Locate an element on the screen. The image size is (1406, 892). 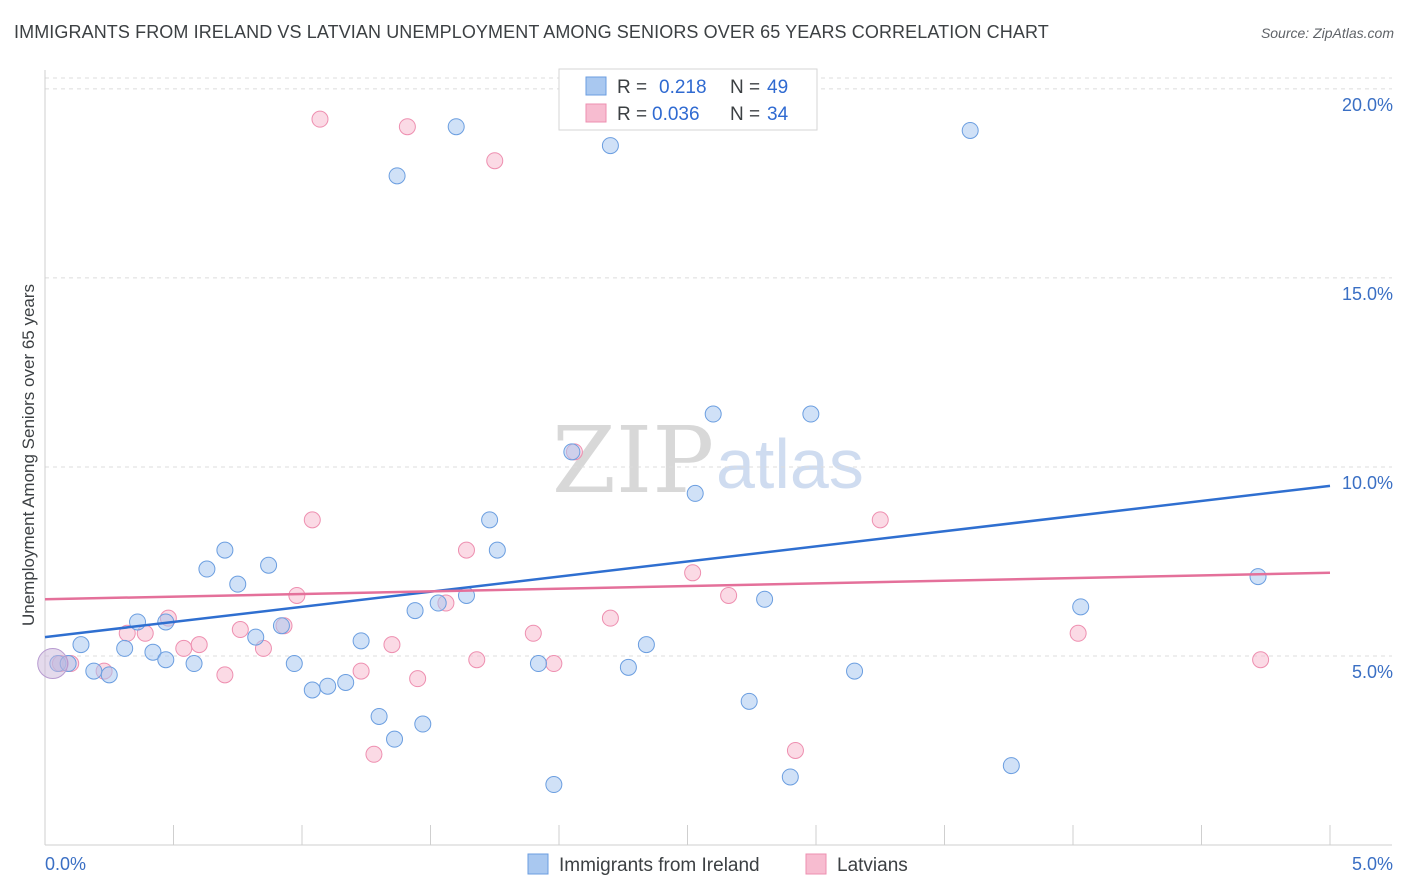
legend-r-label-latvians: R = is located at coordinates (632, 114).